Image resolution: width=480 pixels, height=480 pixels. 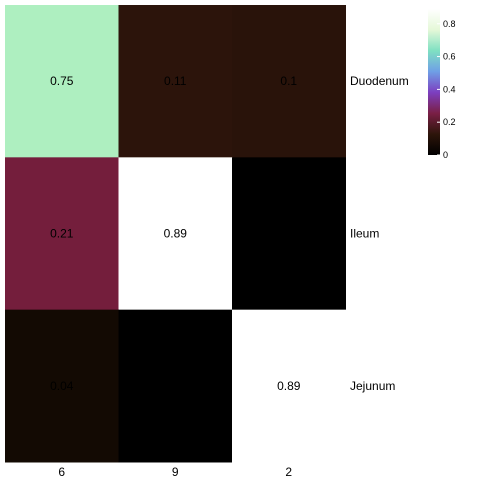 I want to click on row-tick-labels: Duodenum Ileum Jejunum, so click(x=379, y=233).